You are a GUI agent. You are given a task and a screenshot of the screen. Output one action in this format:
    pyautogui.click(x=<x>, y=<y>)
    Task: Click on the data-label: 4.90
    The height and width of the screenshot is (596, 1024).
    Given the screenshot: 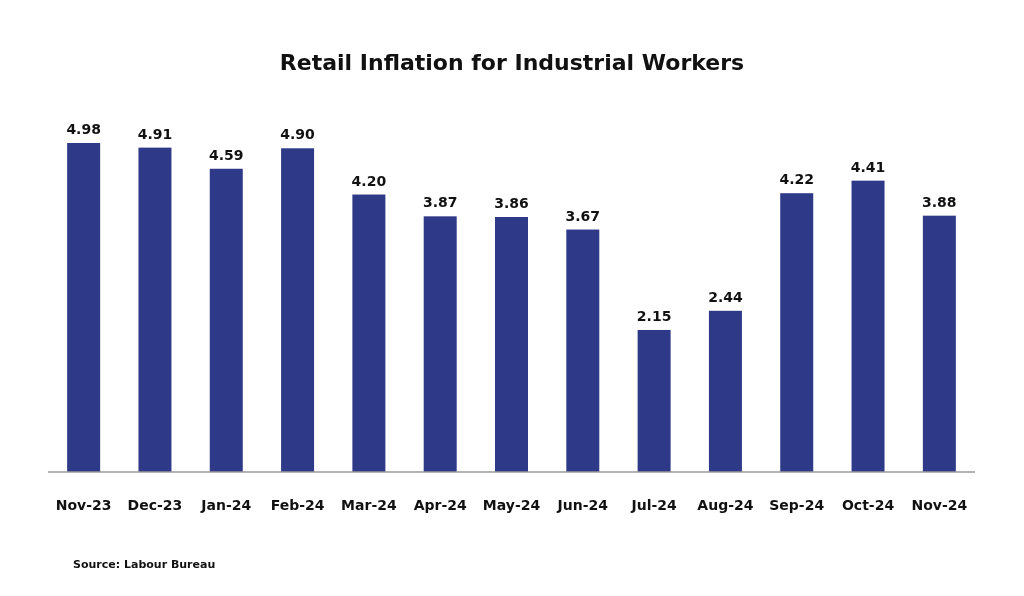 What is the action you would take?
    pyautogui.click(x=298, y=134)
    